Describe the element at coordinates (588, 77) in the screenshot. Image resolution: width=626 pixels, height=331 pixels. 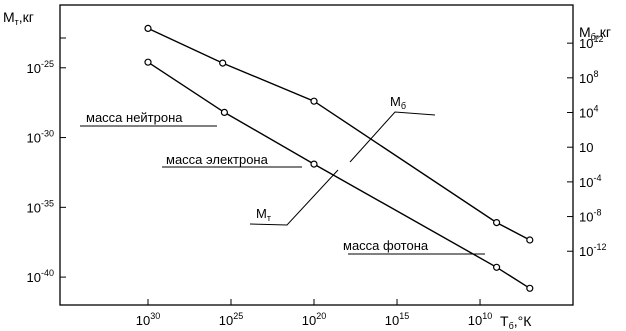
I see `right-tick-label: 10⁸` at that location.